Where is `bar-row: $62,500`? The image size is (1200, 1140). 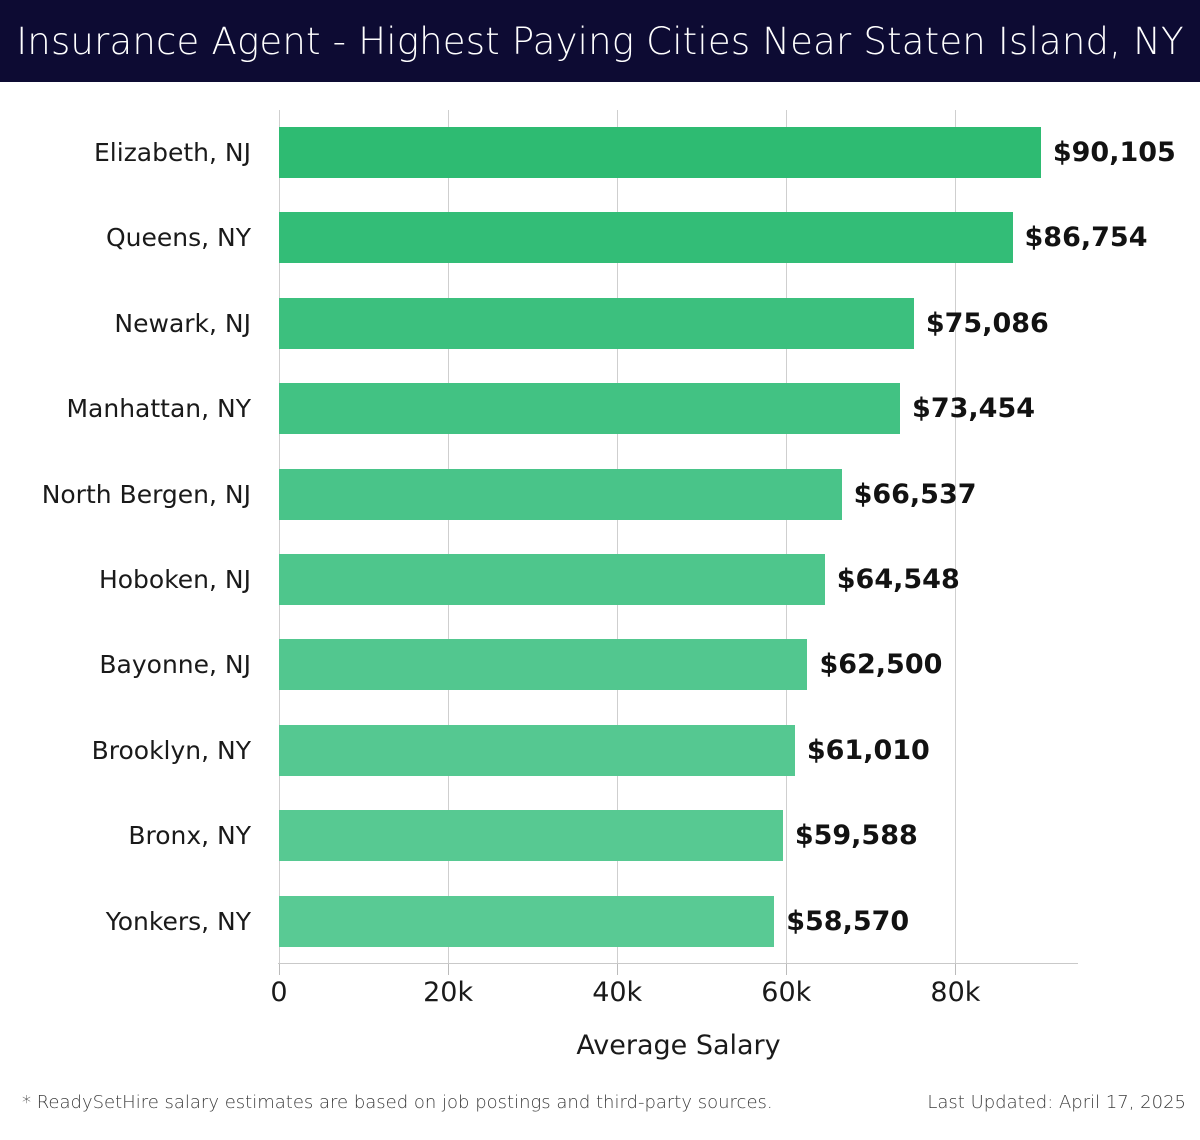 bar-row: $62,500 is located at coordinates (678, 664).